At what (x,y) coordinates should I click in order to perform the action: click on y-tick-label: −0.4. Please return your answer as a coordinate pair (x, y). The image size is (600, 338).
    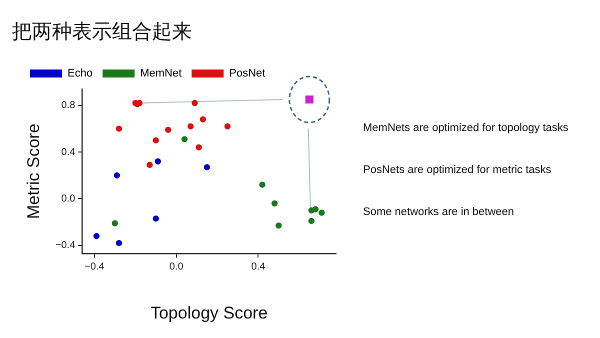
    Looking at the image, I should click on (65, 246).